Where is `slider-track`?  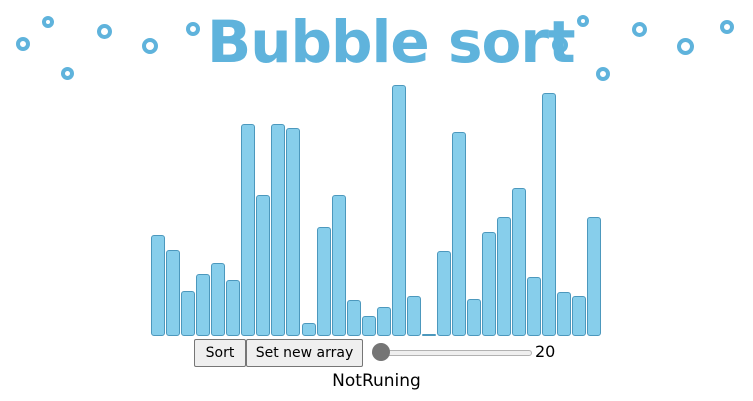 slider-track is located at coordinates (452, 353).